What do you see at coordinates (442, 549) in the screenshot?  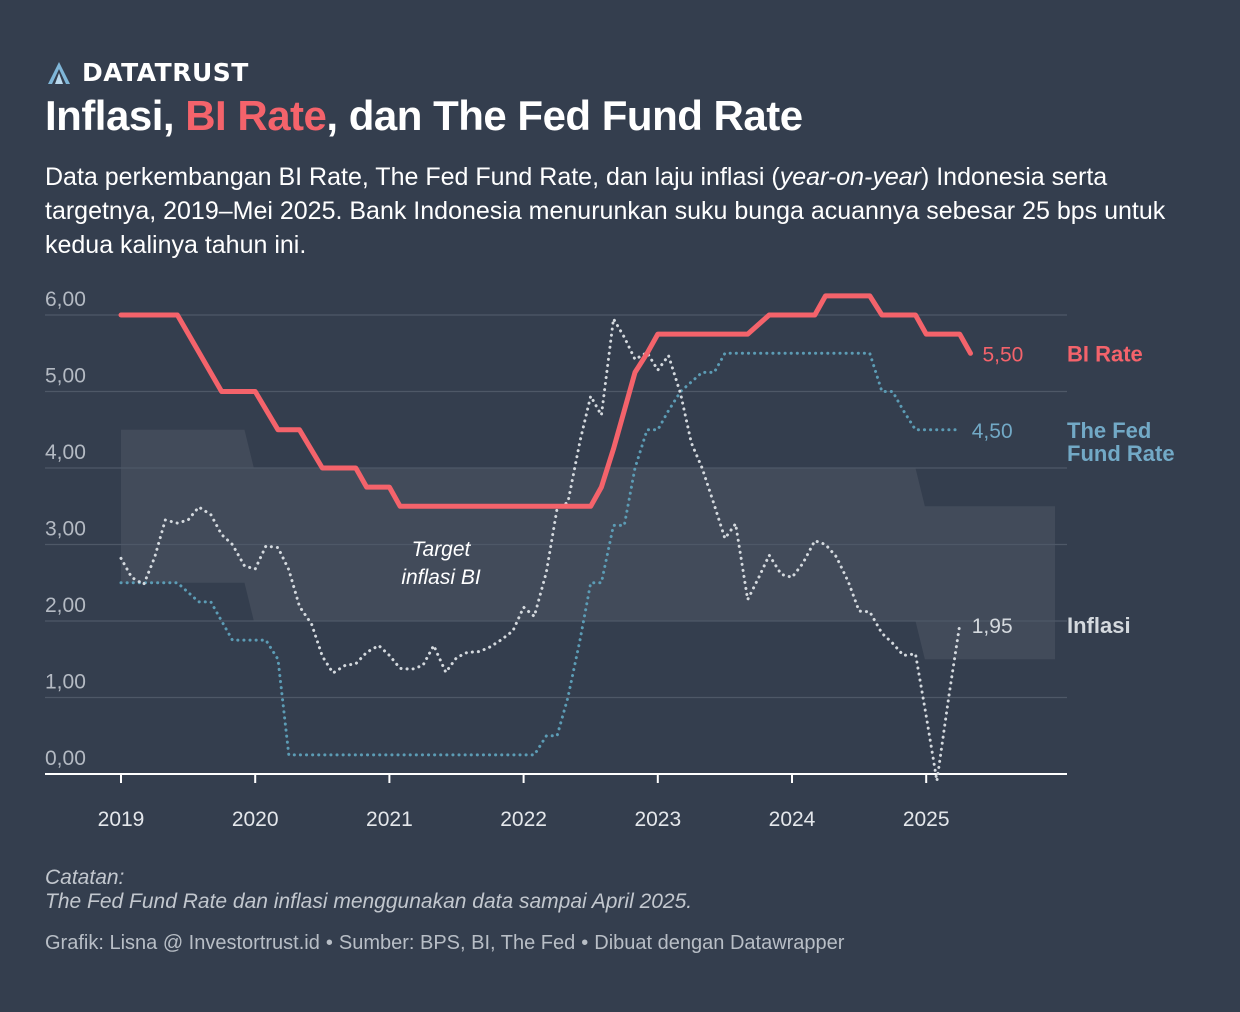 I see `target-band-label-line-1: Target` at bounding box center [442, 549].